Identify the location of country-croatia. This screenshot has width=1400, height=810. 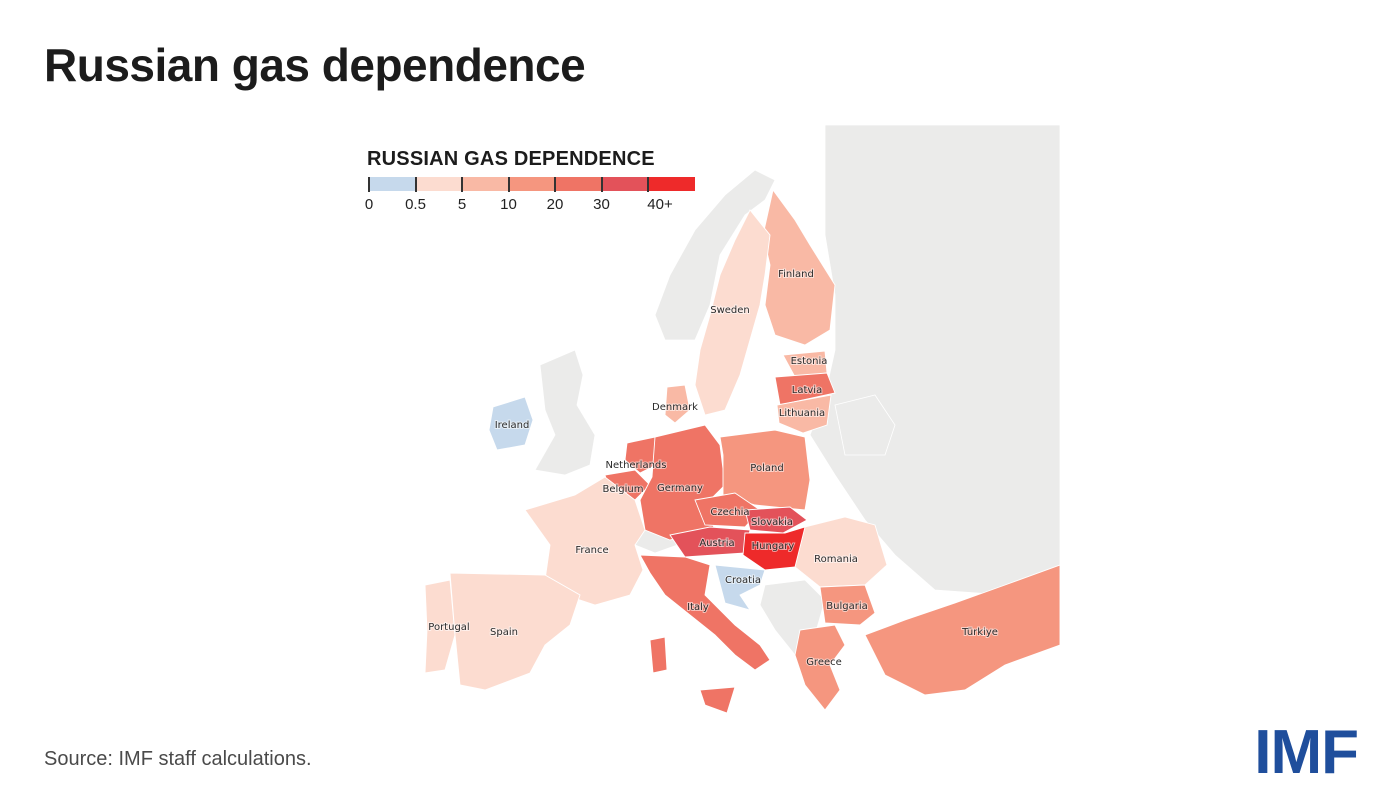
(740, 587).